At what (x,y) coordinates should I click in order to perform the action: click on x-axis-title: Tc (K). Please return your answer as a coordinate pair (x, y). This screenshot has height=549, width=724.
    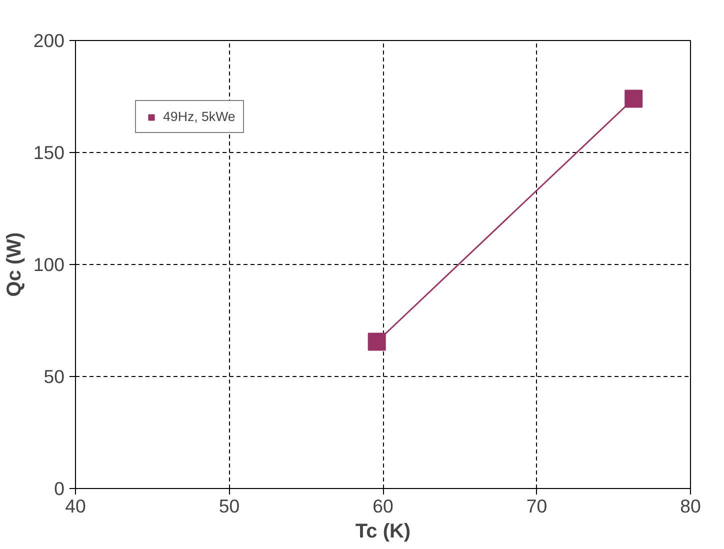
    Looking at the image, I should click on (383, 531).